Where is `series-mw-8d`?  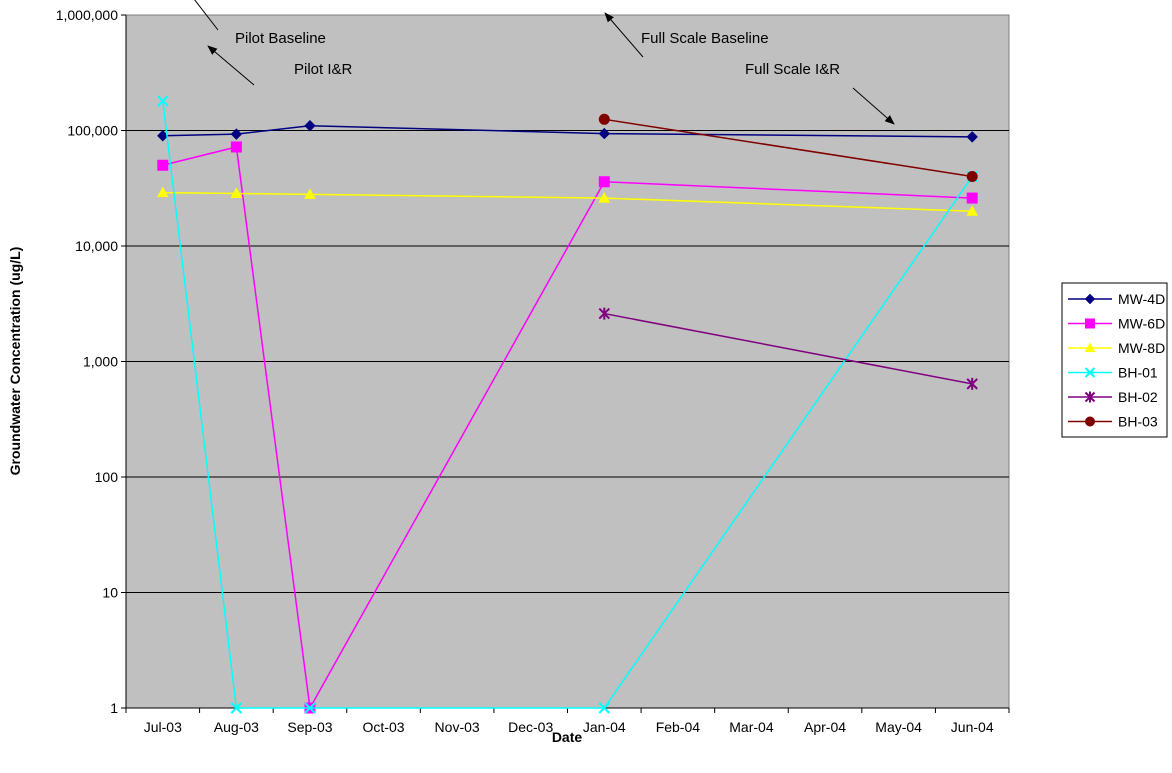
series-mw-8d is located at coordinates (567, 201).